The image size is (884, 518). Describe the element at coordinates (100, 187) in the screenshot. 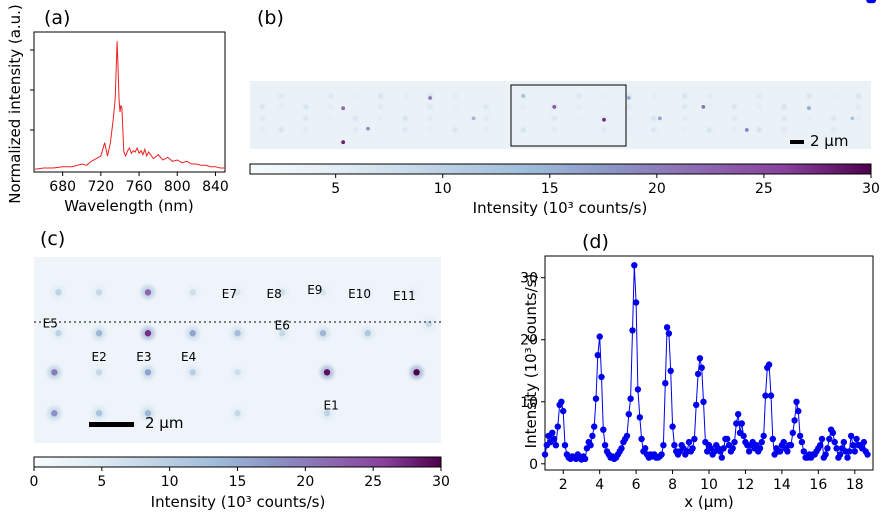

I see `panel-a-x-tick-label: 720` at that location.